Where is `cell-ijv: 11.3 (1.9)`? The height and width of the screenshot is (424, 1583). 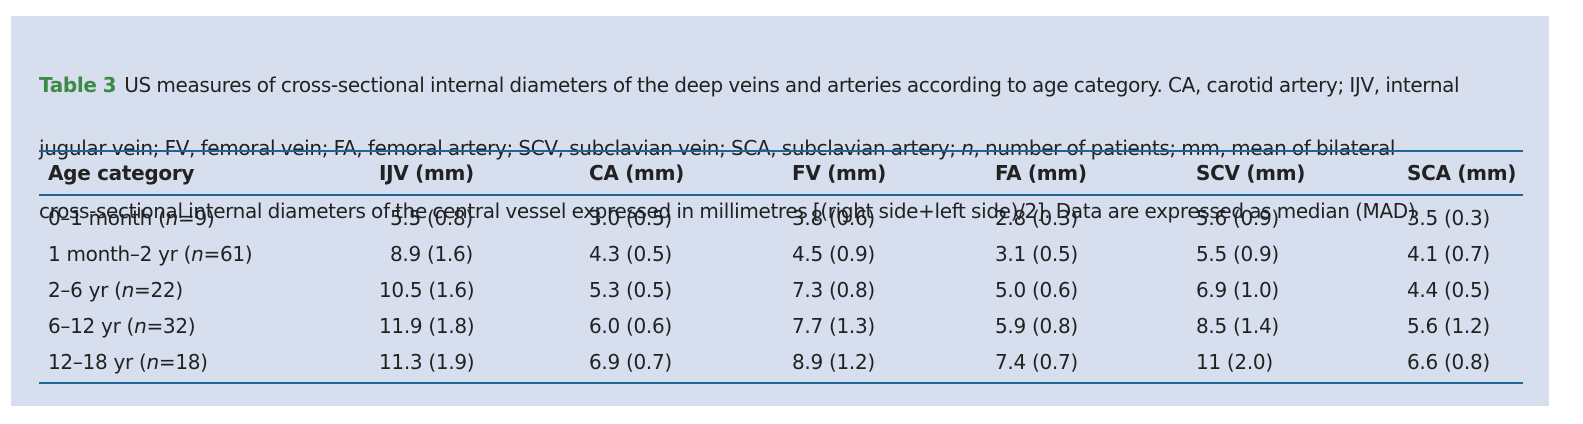
cell-ijv: 11.3 (1.9) is located at coordinates (427, 362).